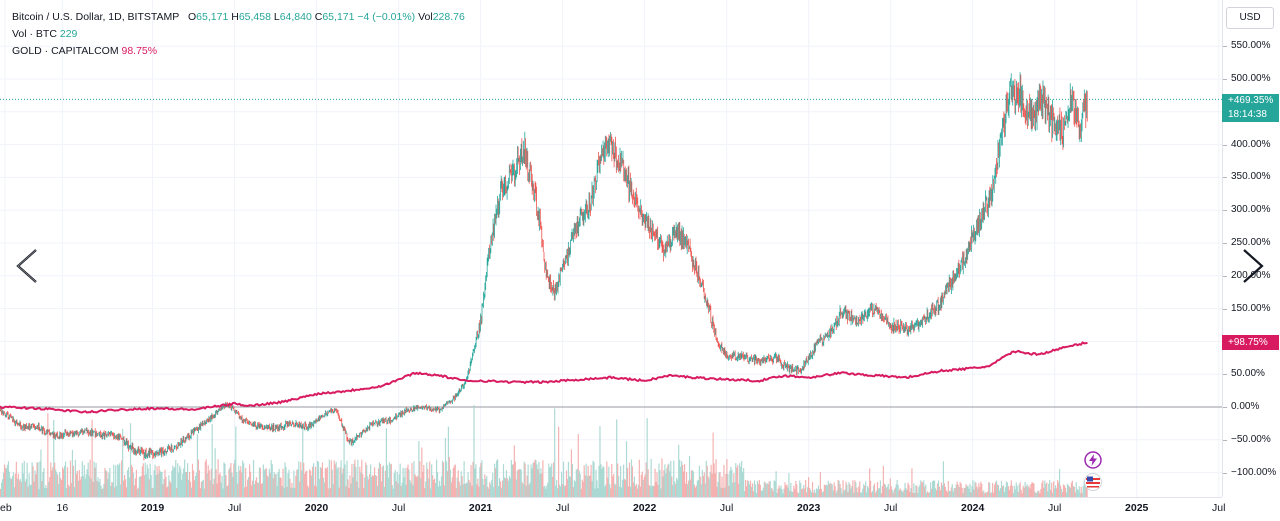 The image size is (1280, 521). Describe the element at coordinates (96, 17) in the screenshot. I see `legend-symbol: Bitcoin / U.S. Dollar, 1D, BITSTAMP` at that location.